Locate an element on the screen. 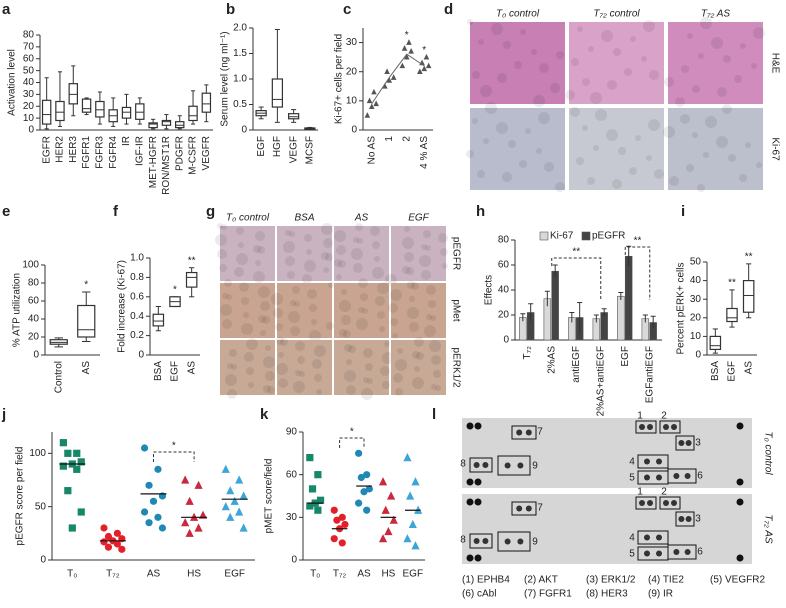  y-tick-label: 20 is located at coordinates (696, 317).